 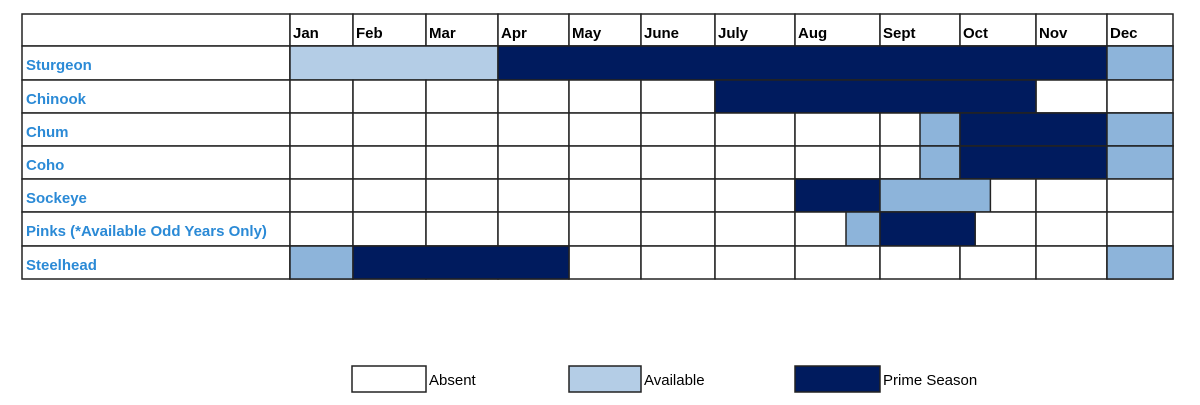 What do you see at coordinates (442, 33) in the screenshot?
I see `month-header-label: Mar` at bounding box center [442, 33].